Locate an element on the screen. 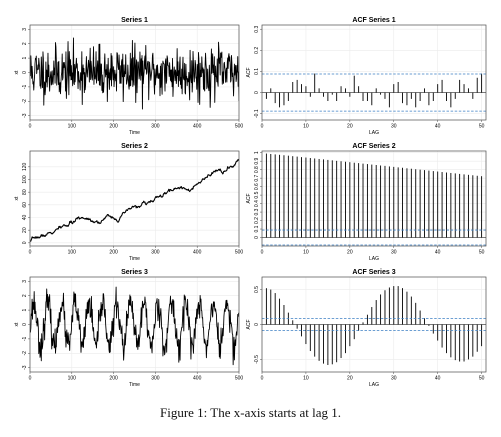 This screenshot has height=437, width=501. y-tick-label: -0.1 is located at coordinates (257, 113).